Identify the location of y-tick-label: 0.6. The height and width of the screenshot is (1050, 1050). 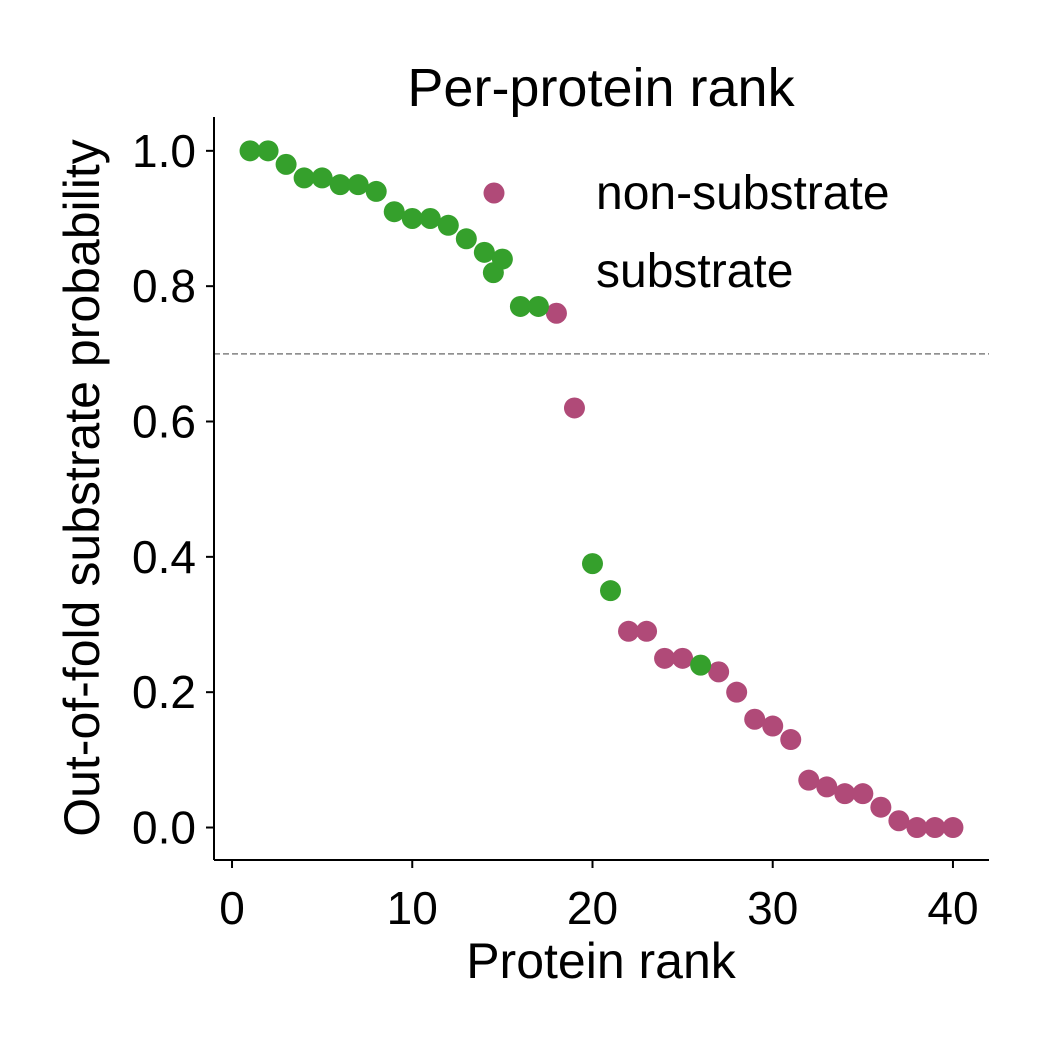
(164, 422).